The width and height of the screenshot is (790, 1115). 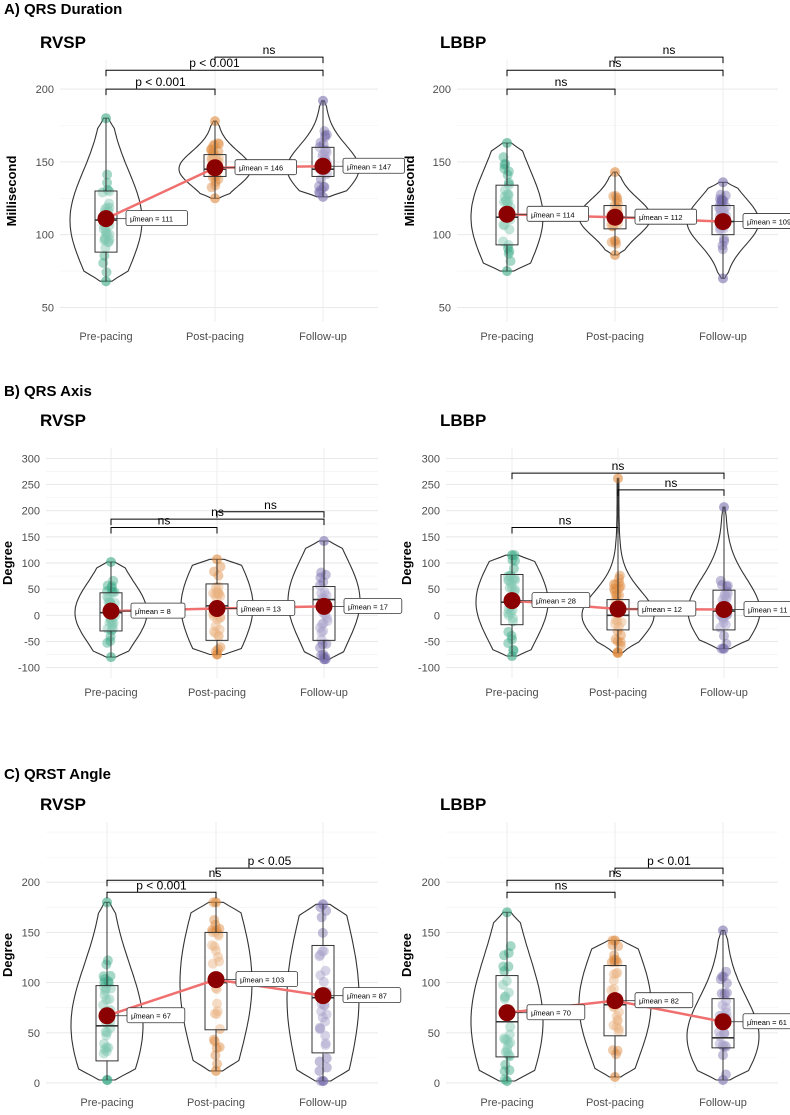 What do you see at coordinates (105, 337) in the screenshot?
I see `x-tick-label: Pre-pacing` at bounding box center [105, 337].